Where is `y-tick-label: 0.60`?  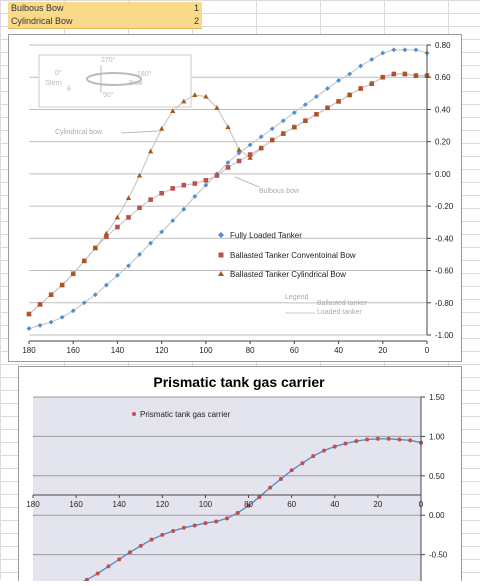
y-tick-label: 0.60 is located at coordinates (443, 77).